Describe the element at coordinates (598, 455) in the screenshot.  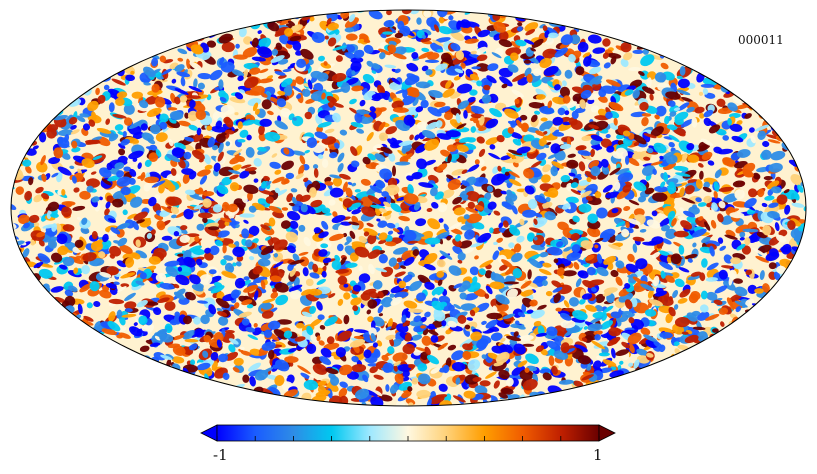
I see `colorbar-max-label: 1` at that location.